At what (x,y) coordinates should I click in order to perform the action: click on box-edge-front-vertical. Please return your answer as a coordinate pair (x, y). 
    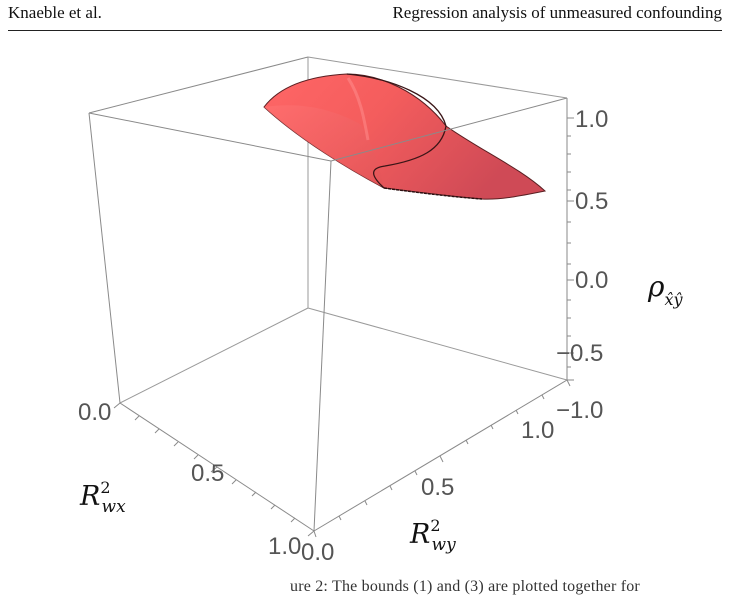
    Looking at the image, I should click on (322, 346).